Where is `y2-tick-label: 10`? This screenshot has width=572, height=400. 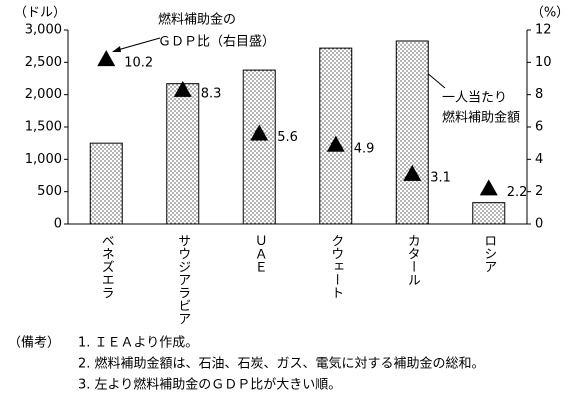
y2-tick-label: 10 is located at coordinates (543, 62).